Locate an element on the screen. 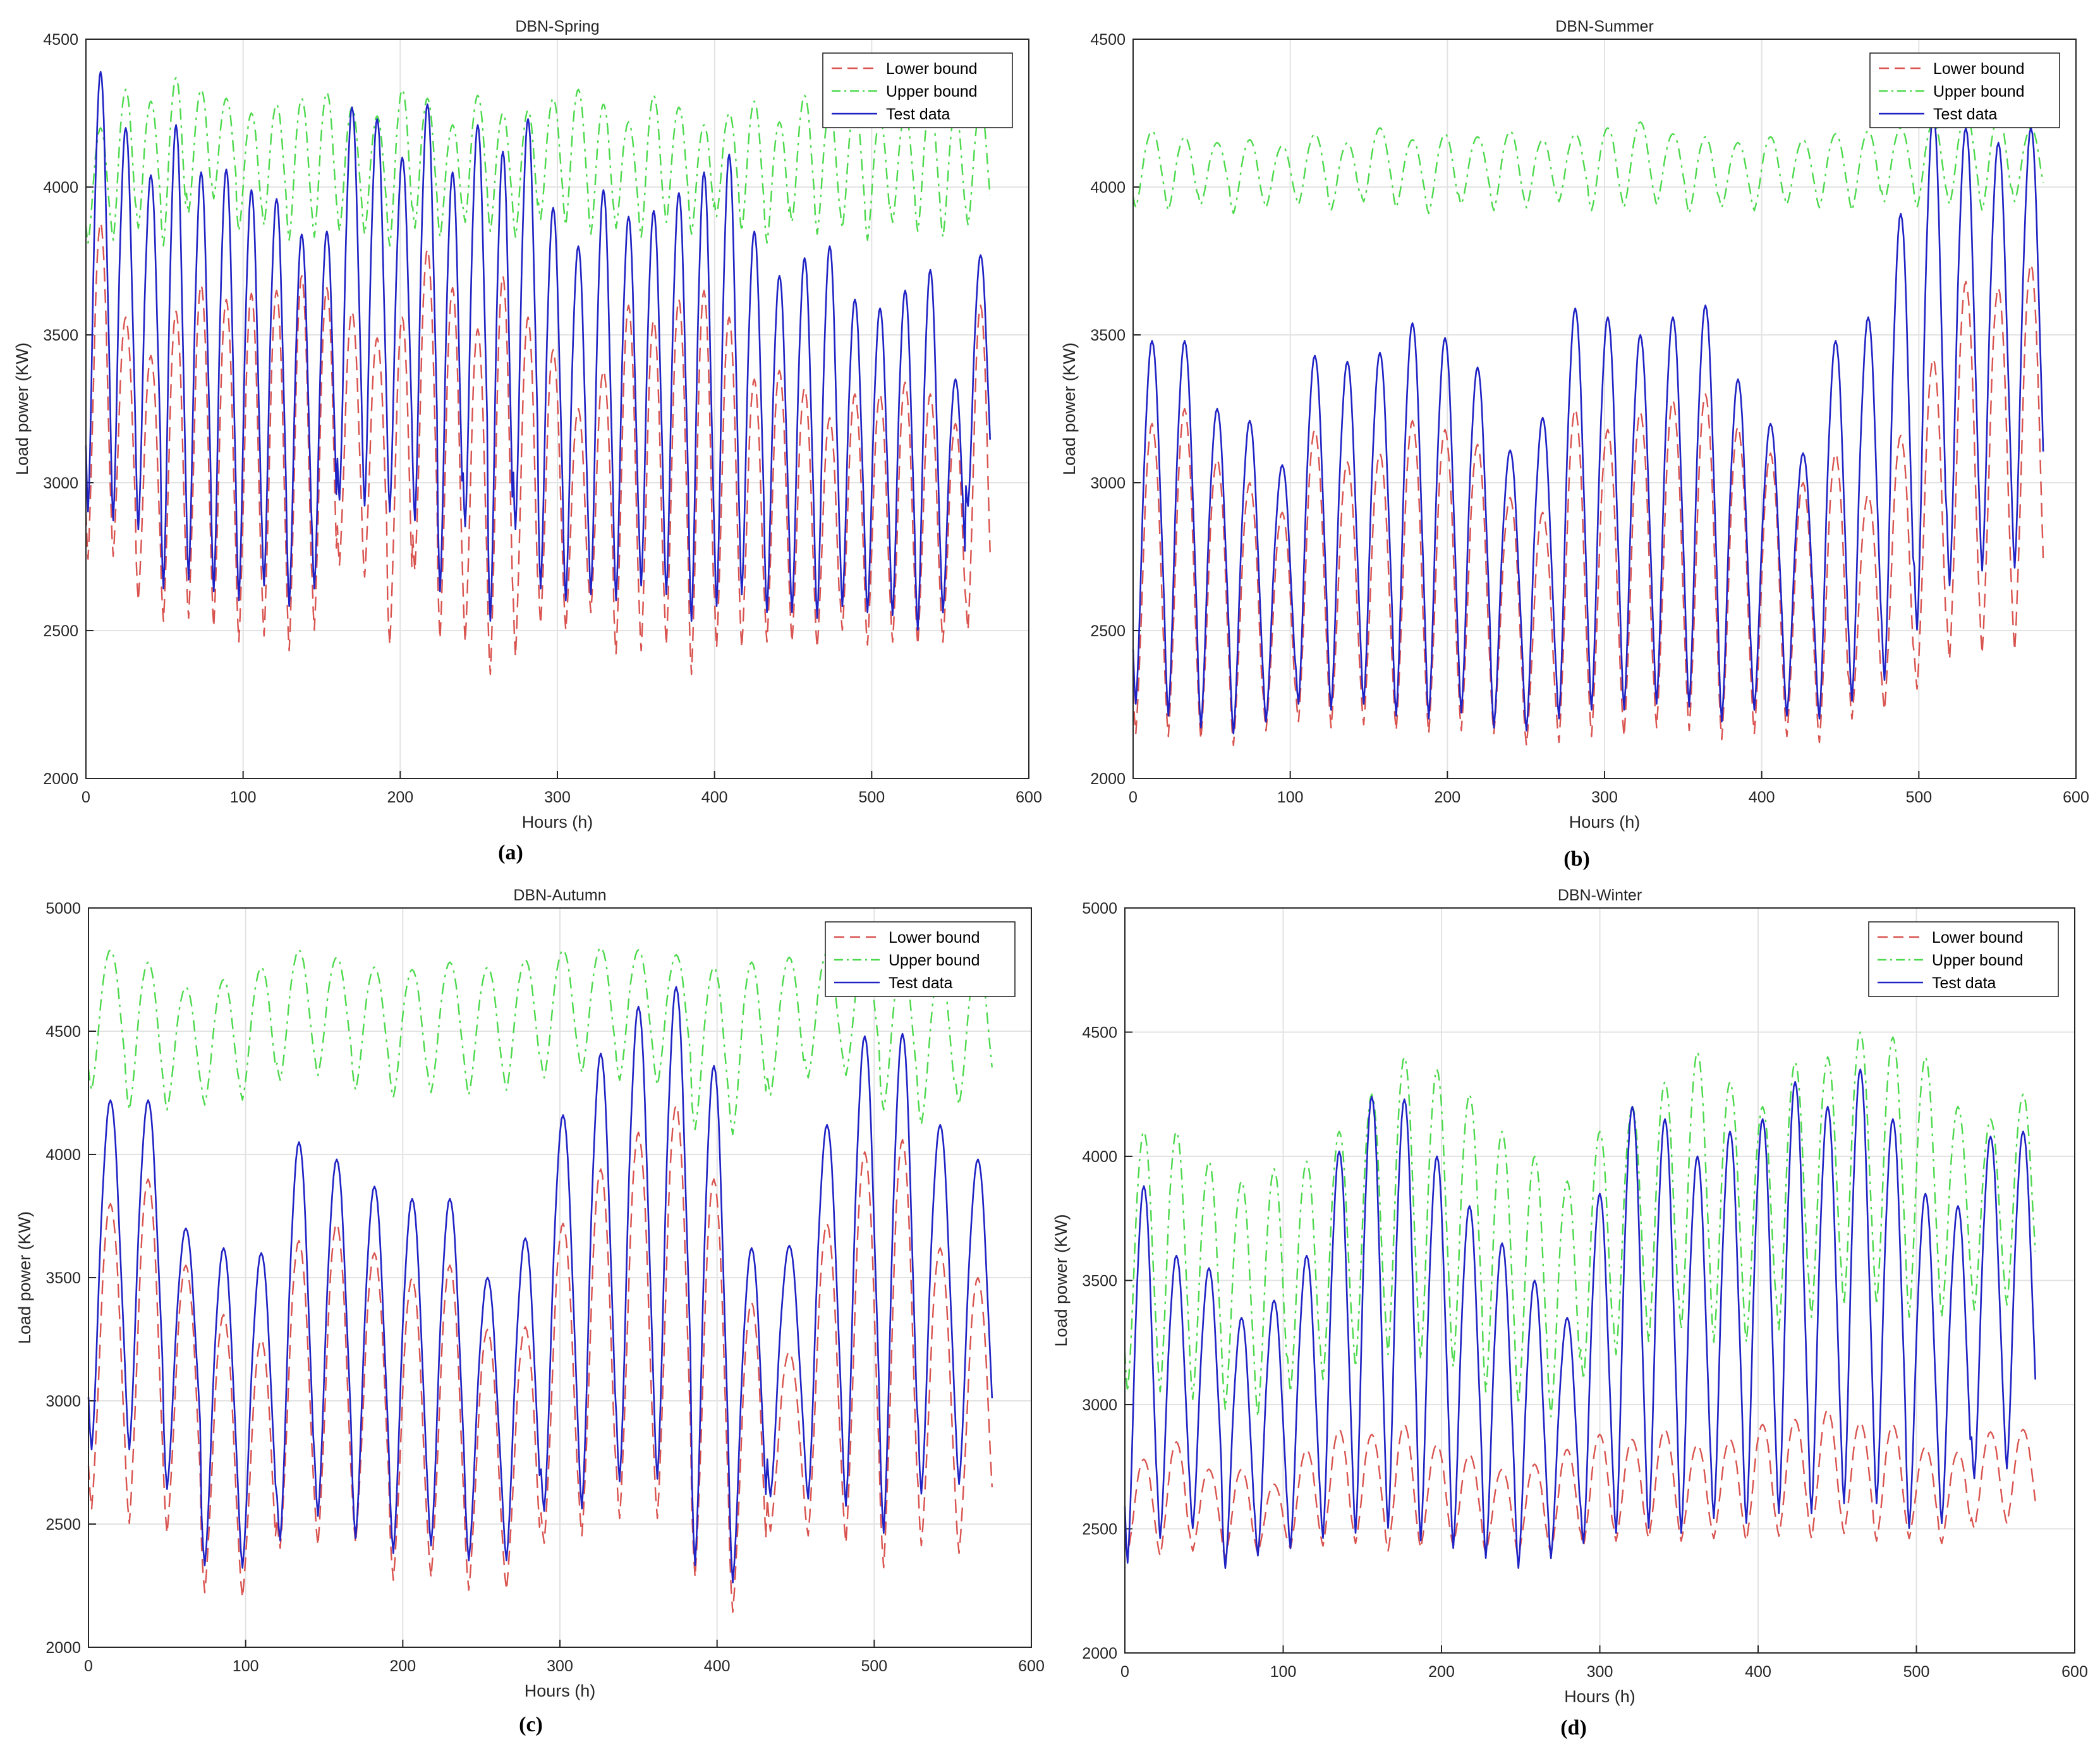  chart-title: DBN-Autumn is located at coordinates (559, 895).